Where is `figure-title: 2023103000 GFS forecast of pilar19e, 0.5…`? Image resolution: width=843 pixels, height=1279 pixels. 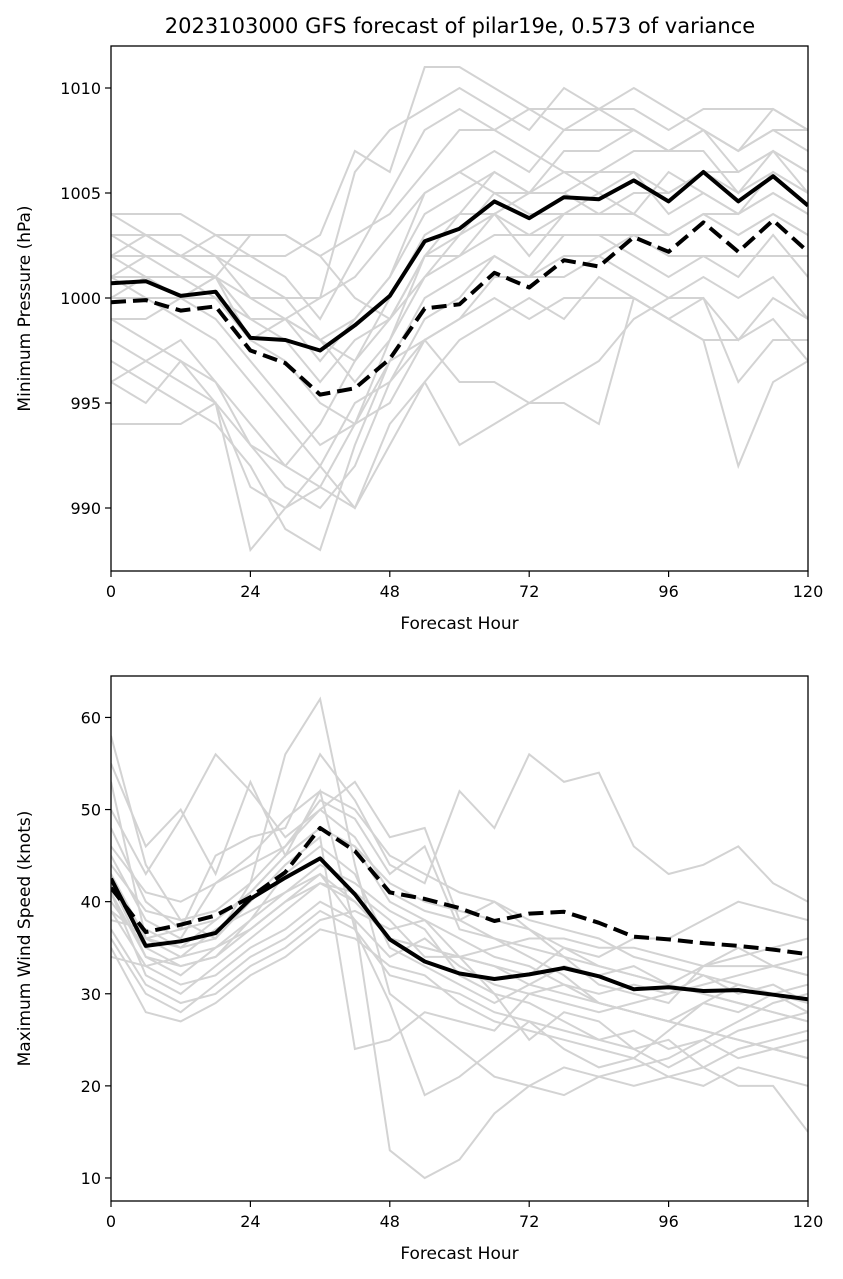
figure-title: 2023103000 GFS forecast of pilar19e, 0.5… is located at coordinates (460, 26).